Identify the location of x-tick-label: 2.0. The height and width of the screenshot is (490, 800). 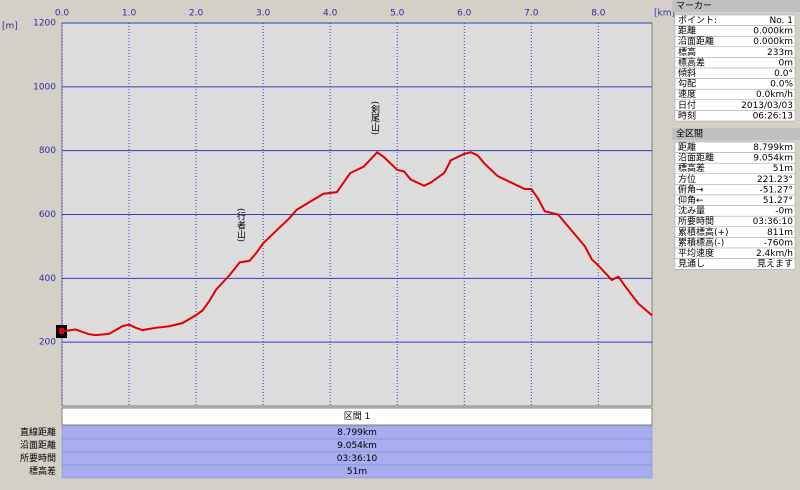
(196, 14).